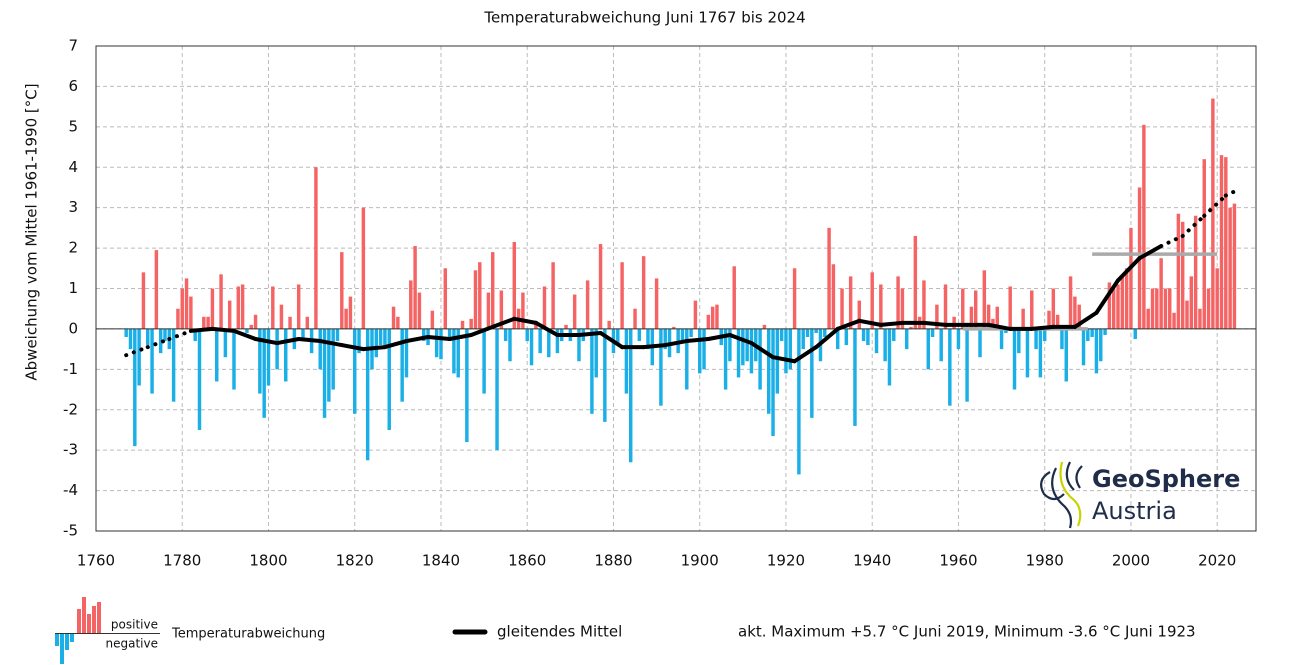 This screenshot has width=1291, height=665. I want to click on logo-title: GeoSphere, so click(1166, 479).